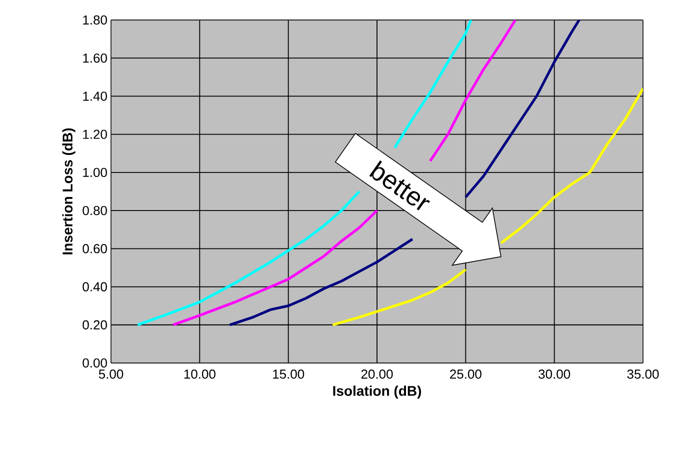 This screenshot has width=675, height=462. Describe the element at coordinates (377, 392) in the screenshot. I see `x-axis-title: Isolation (dB)` at that location.